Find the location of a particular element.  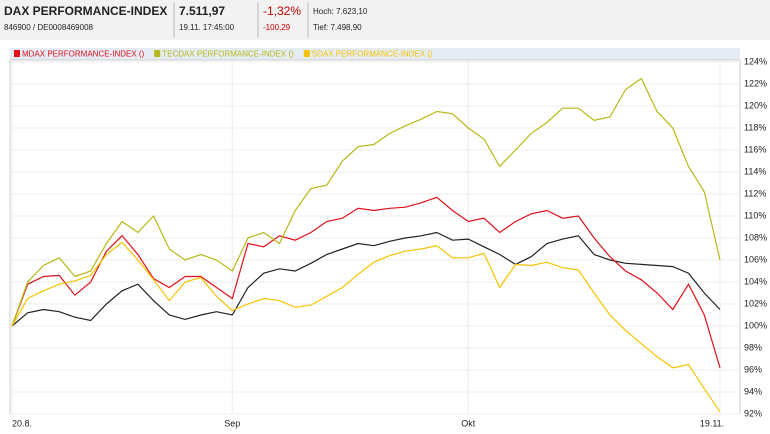

y-tick-label: 92% is located at coordinates (753, 413).